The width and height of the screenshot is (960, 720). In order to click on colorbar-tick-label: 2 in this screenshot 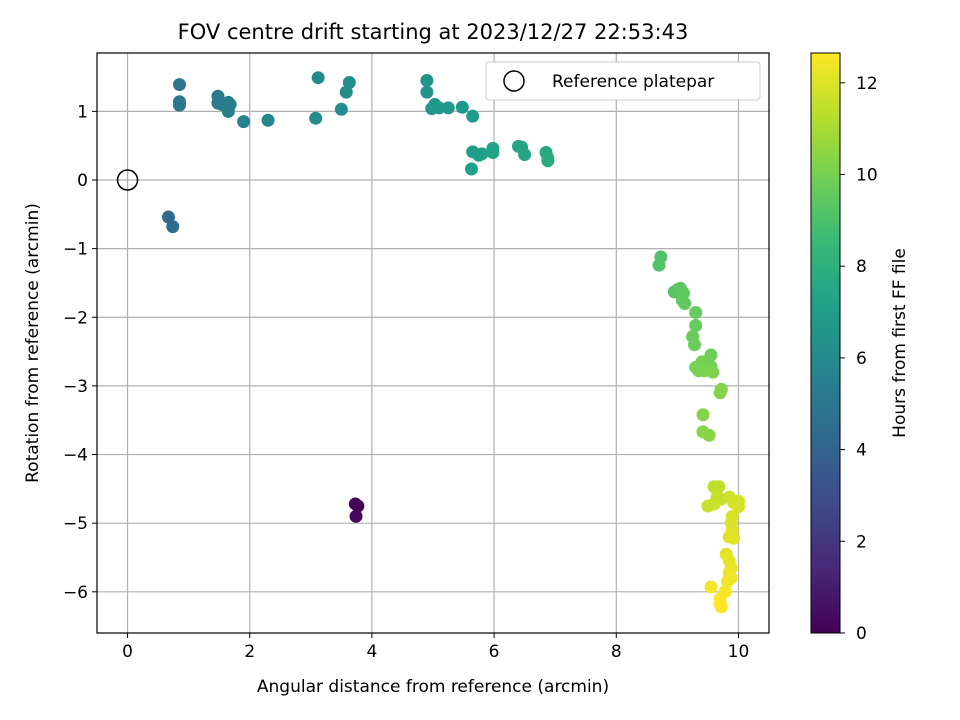, I will do `click(861, 542)`.